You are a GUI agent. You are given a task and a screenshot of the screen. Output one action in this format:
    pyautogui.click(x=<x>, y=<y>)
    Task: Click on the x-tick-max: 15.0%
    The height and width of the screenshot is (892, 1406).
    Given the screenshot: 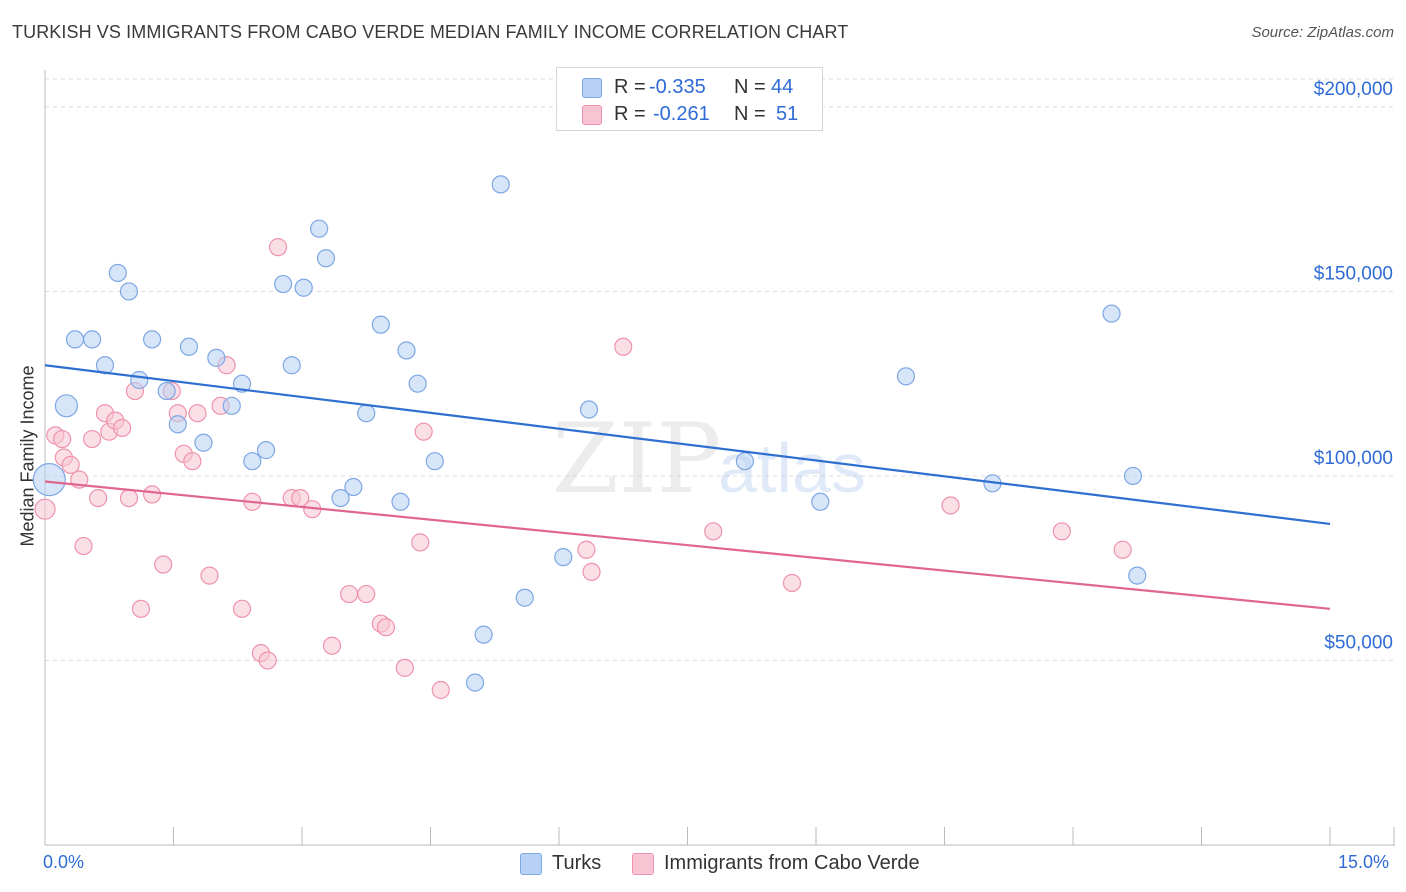 What is the action you would take?
    pyautogui.click(x=1364, y=862)
    